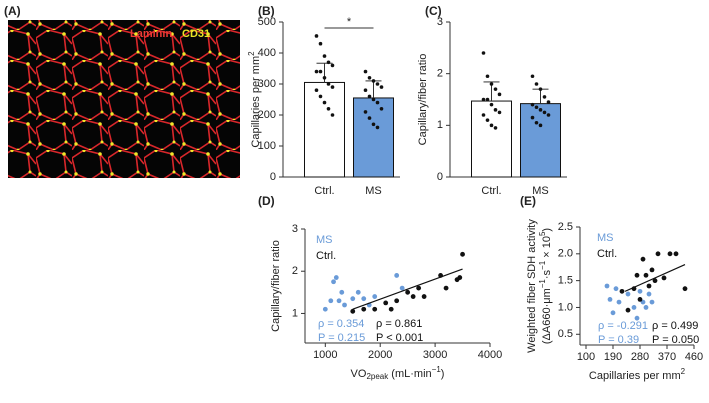  What do you see at coordinates (675, 340) in the screenshot?
I see `stat-label: P = 0.050` at bounding box center [675, 340].